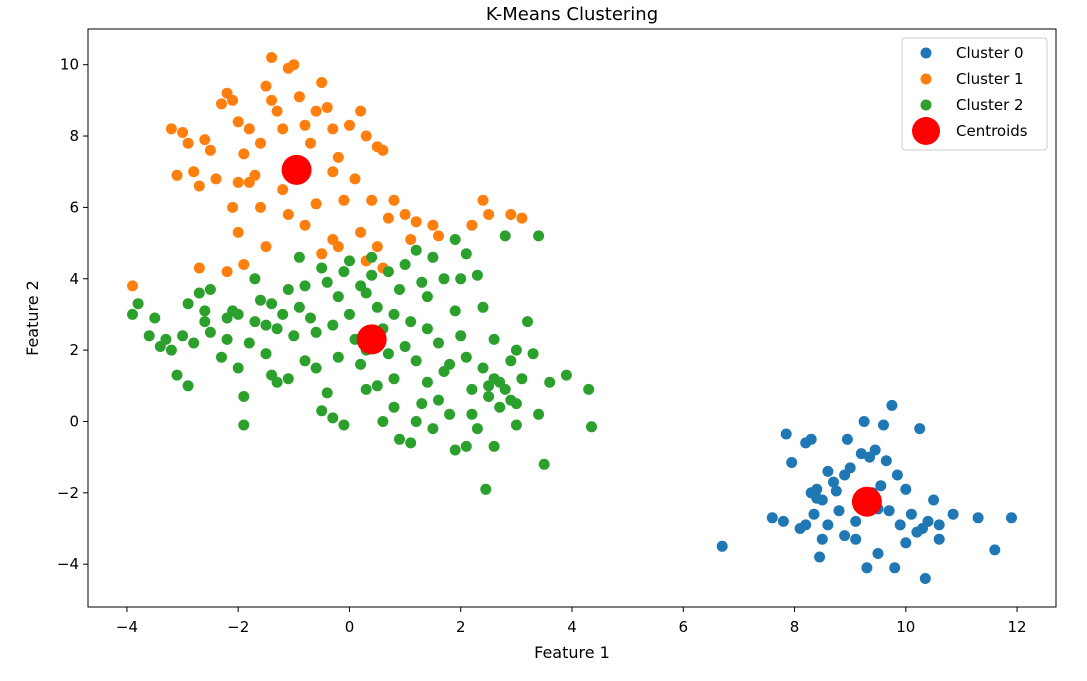 This screenshot has width=1087, height=681. I want to click on x-tick-label: 8, so click(795, 627).